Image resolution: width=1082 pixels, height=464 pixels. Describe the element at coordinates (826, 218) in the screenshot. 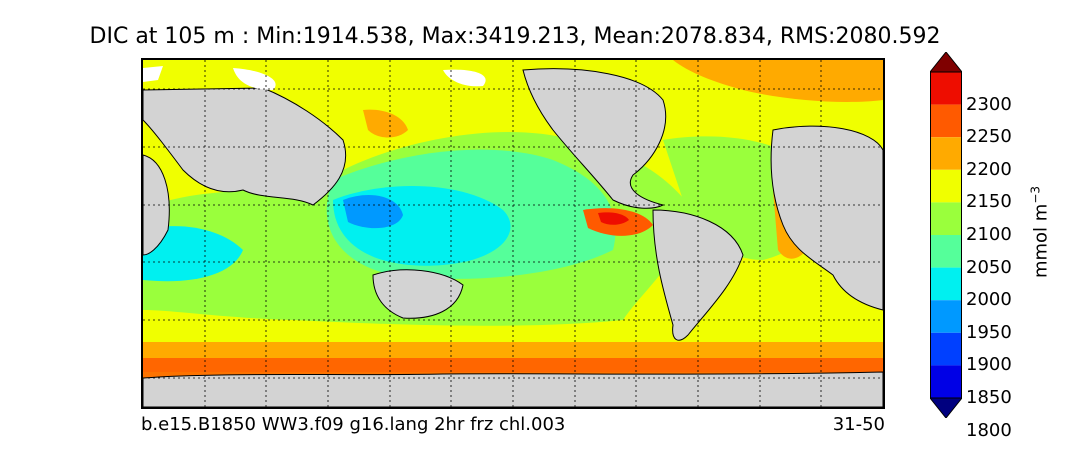

I see `land-africa-europe` at that location.